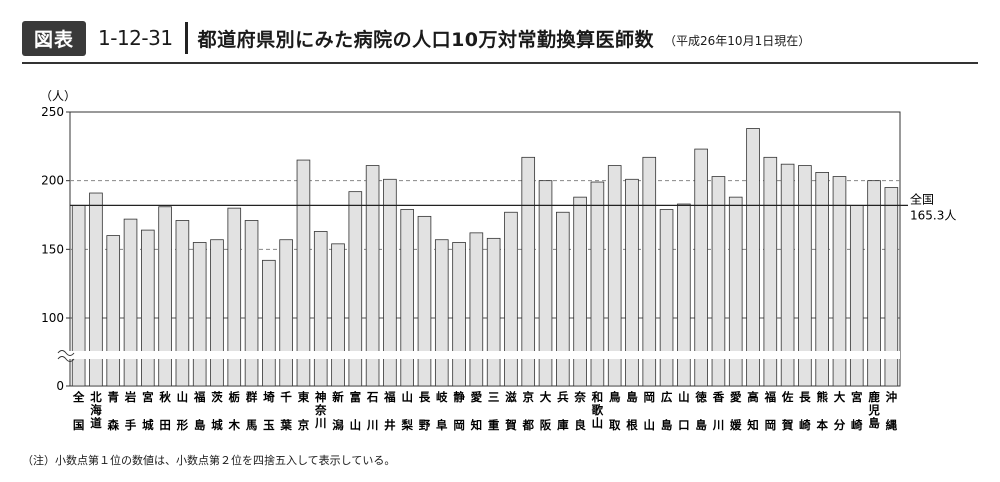  Describe the element at coordinates (805, 411) in the screenshot. I see `x-tick-label: 長崎` at that location.